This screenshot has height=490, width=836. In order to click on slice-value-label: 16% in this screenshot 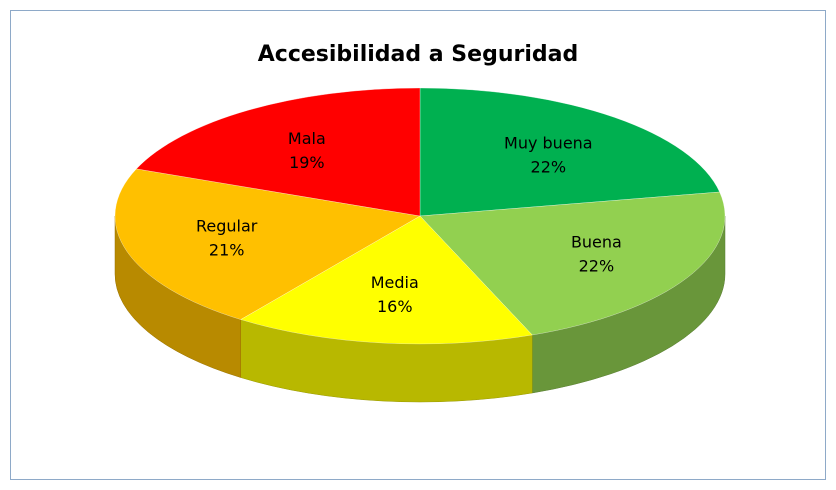, I will do `click(395, 306)`.